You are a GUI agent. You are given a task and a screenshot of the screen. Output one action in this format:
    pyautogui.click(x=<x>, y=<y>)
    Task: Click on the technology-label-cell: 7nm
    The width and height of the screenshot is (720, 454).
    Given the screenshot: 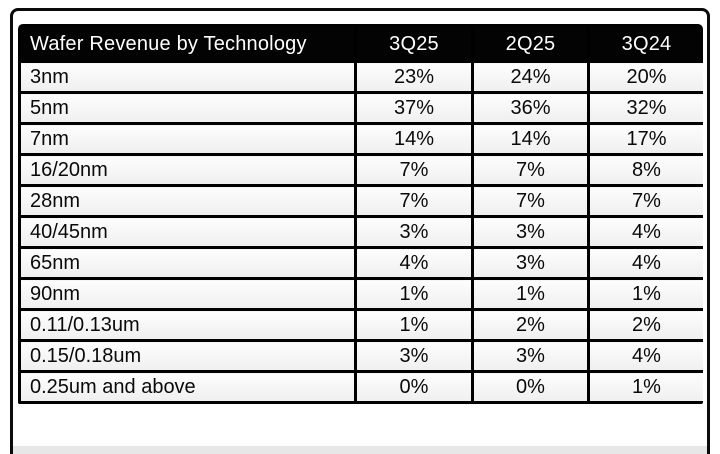 What is the action you would take?
    pyautogui.click(x=187, y=139)
    